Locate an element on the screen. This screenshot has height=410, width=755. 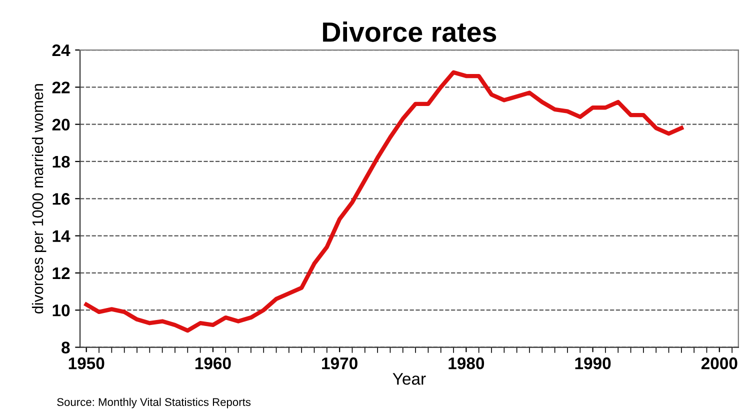
x-tick-label: 1990 is located at coordinates (593, 363).